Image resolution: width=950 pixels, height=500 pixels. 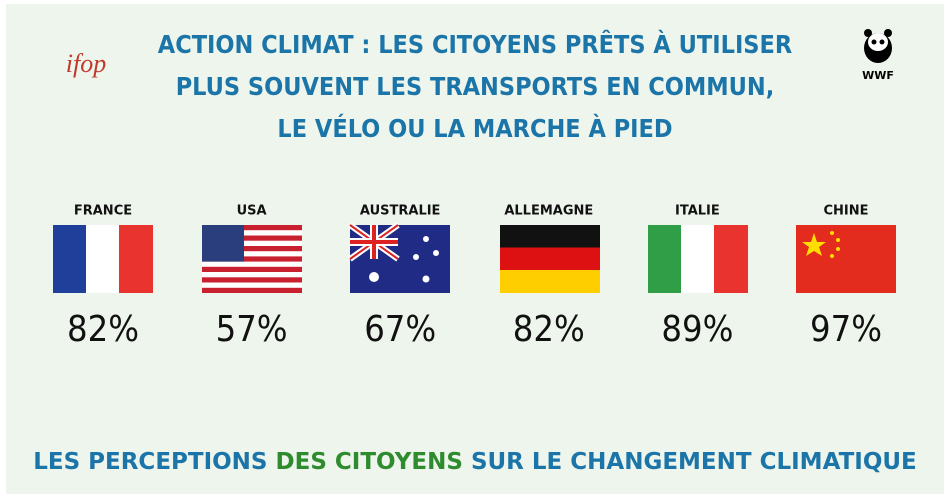 I want to click on country-name: ALLEMAGNE, so click(x=548, y=211).